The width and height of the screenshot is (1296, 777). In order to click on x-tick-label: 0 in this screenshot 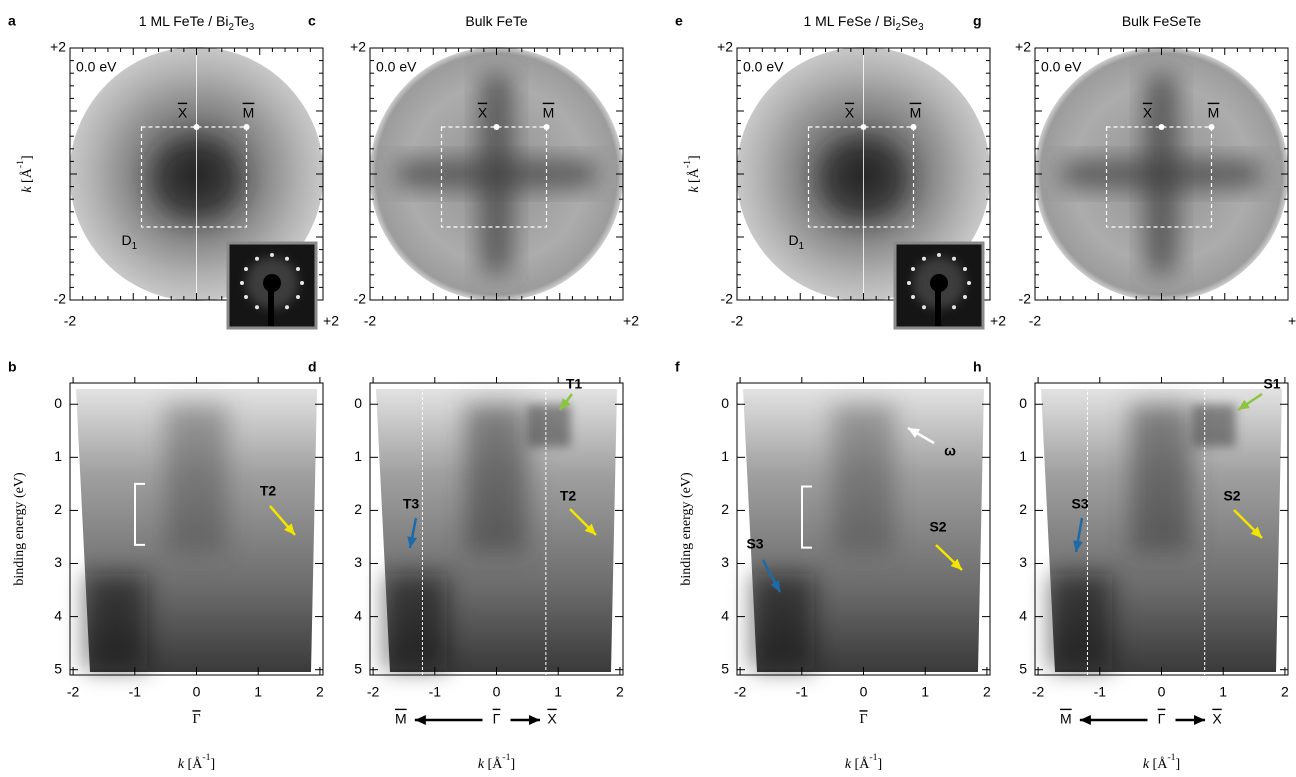, I will do `click(864, 692)`.